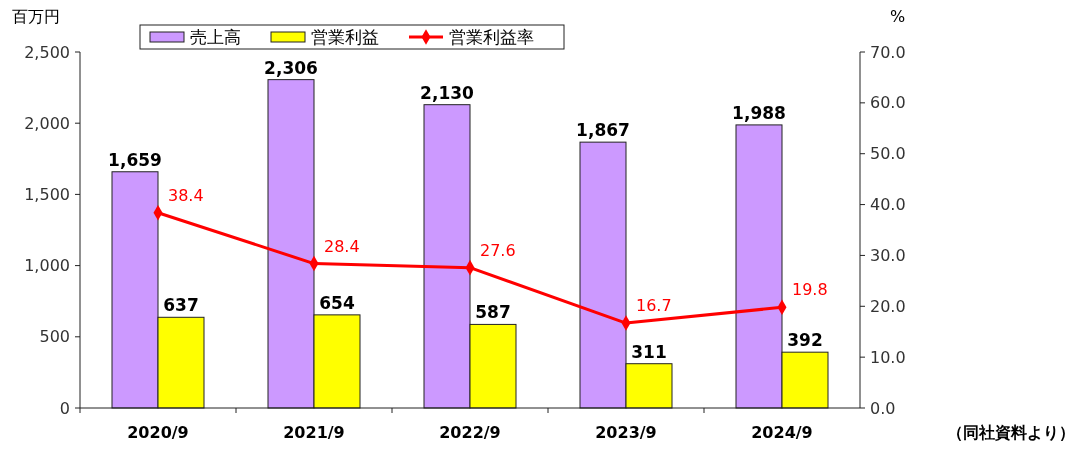 The image size is (1080, 450). What do you see at coordinates (215, 37) in the screenshot?
I see `legend-label: 売上高` at bounding box center [215, 37].